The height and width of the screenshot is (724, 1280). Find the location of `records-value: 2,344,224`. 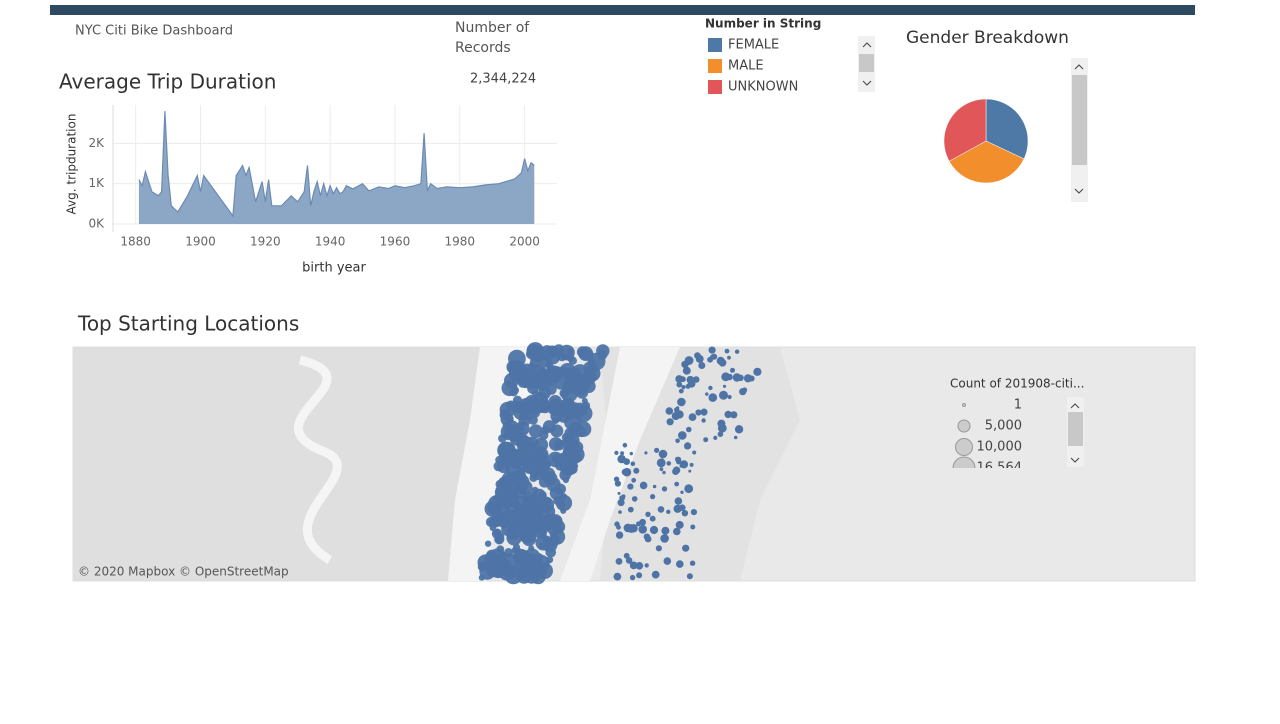

records-value: 2,344,224 is located at coordinates (503, 79).